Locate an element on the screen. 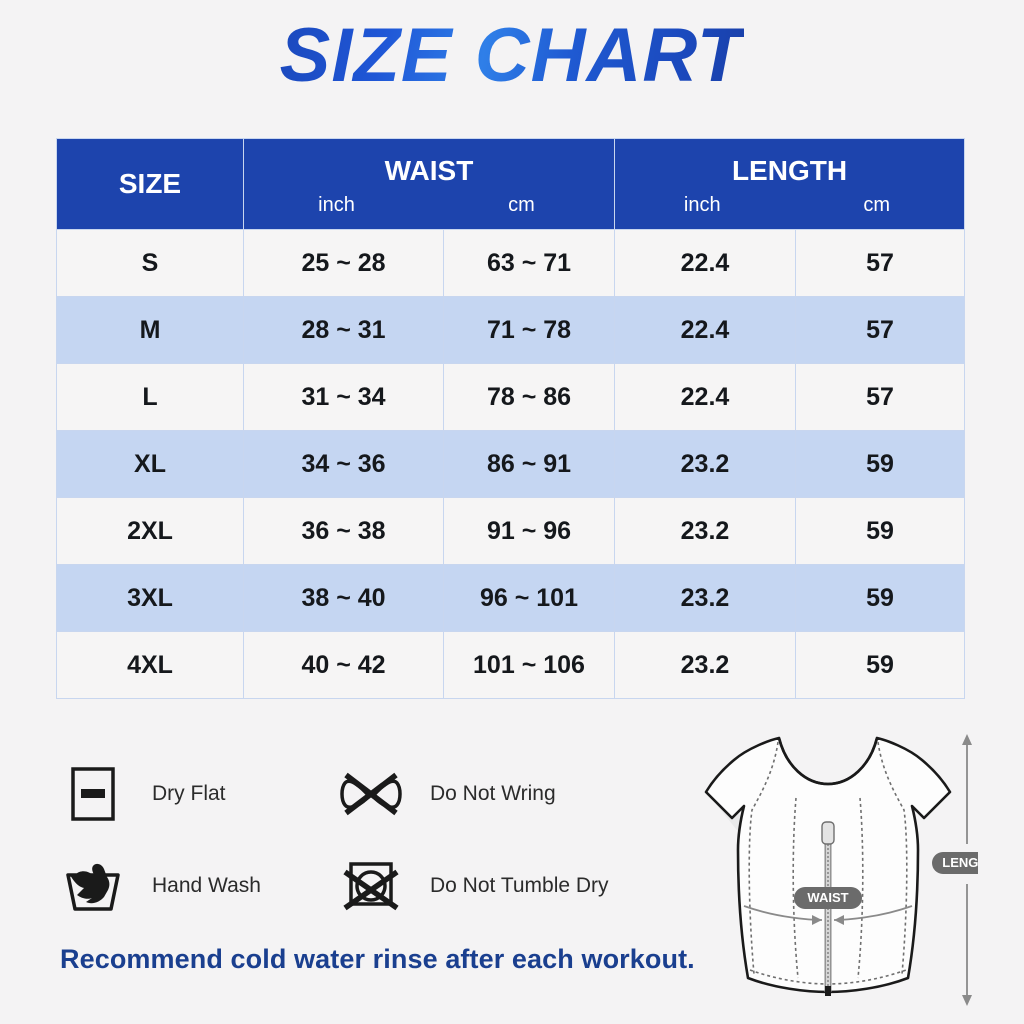  table-row: 4XL 40 ~ 42 101 ~ 106 23.2 59 is located at coordinates (510, 665).